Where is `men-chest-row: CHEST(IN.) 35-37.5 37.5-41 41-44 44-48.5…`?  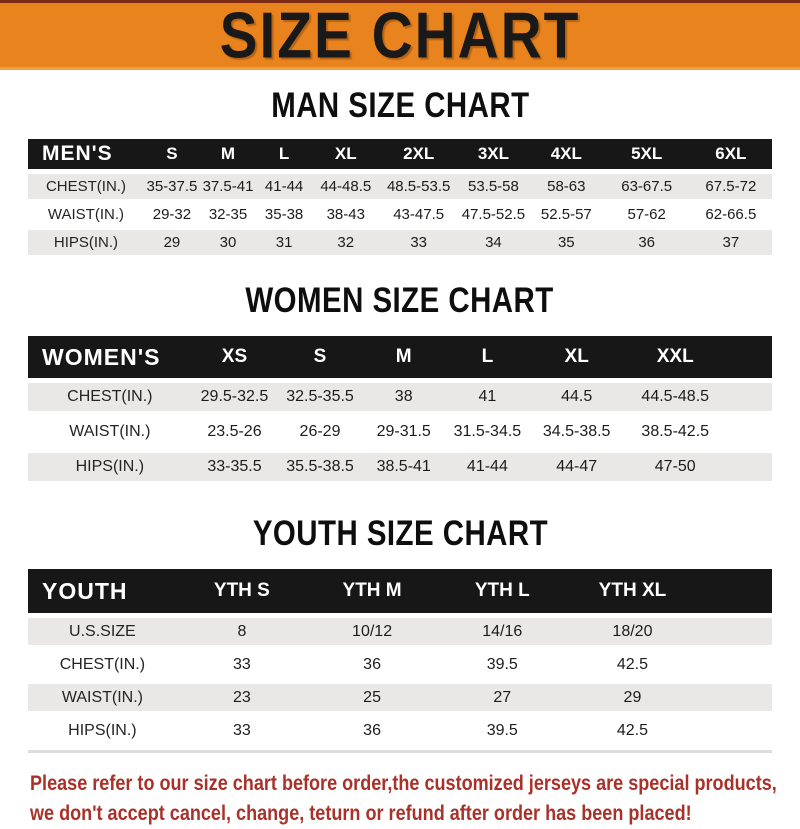 men-chest-row: CHEST(IN.) 35-37.5 37.5-41 41-44 44-48.5… is located at coordinates (400, 186).